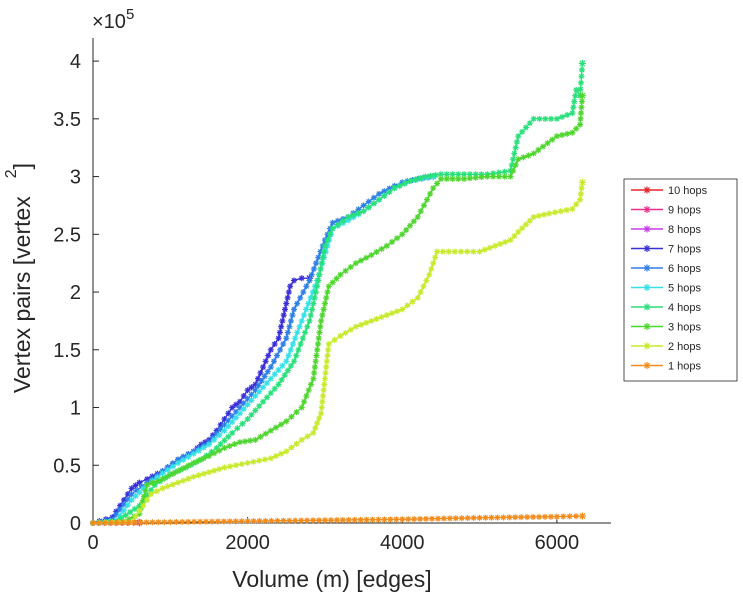 The image size is (743, 600). Describe the element at coordinates (685, 250) in the screenshot. I see `legend-label: 7 hops` at that location.